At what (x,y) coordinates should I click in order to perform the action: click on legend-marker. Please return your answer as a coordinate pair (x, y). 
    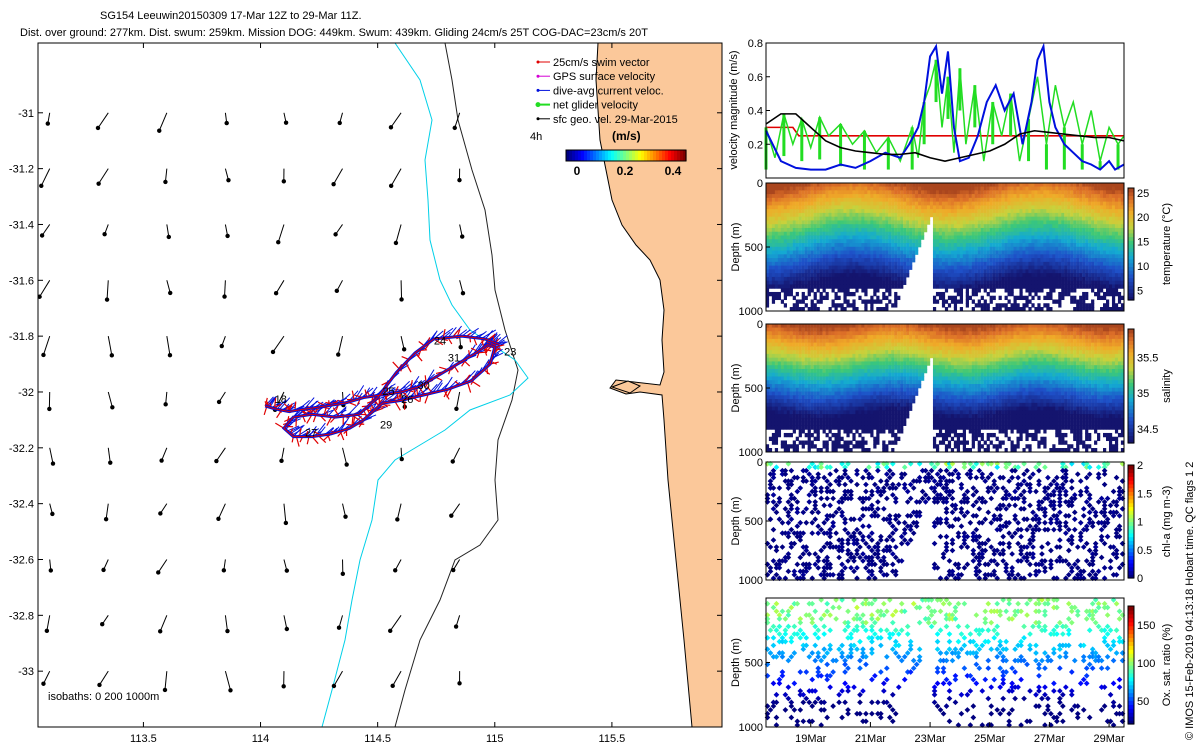
    Looking at the image, I should click on (538, 105).